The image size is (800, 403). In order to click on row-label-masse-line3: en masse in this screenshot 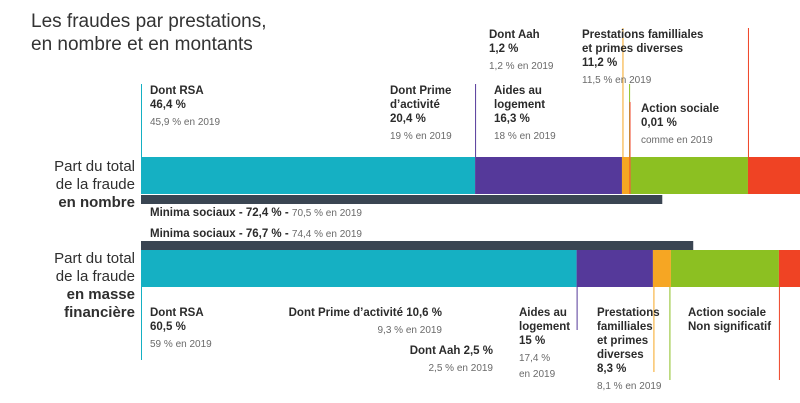, I will do `click(100, 294)`.